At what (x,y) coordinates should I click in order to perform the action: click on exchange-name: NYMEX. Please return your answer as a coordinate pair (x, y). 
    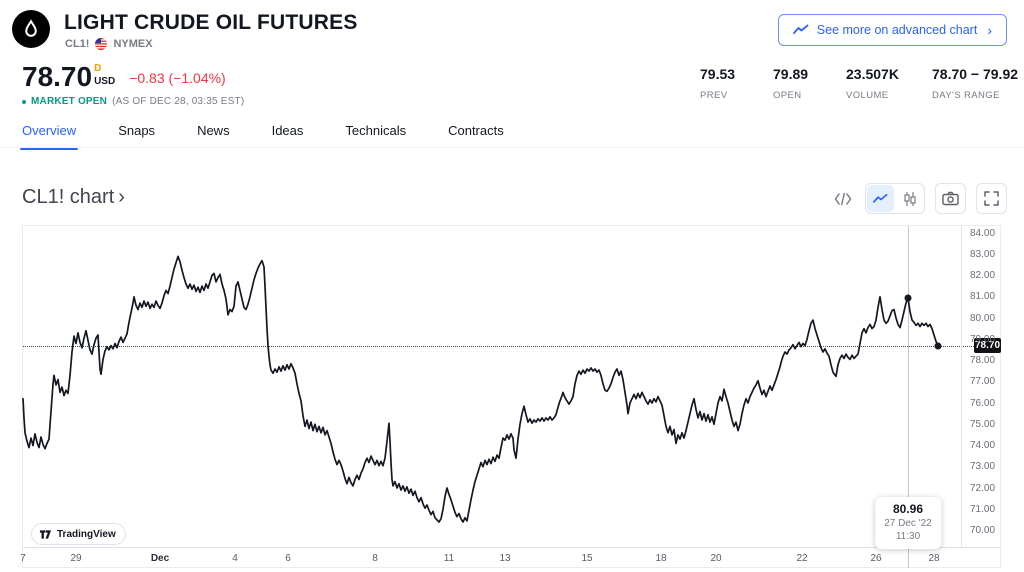
    Looking at the image, I should click on (133, 44).